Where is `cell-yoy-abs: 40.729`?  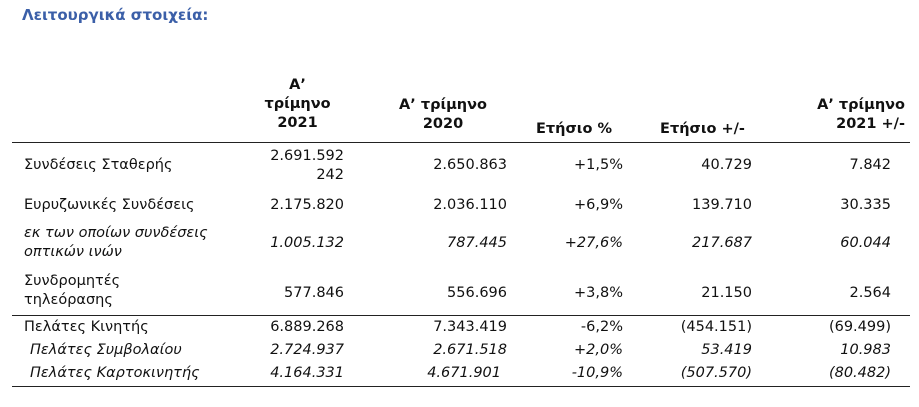
cell-yoy-abs: 40.729 is located at coordinates (726, 165).